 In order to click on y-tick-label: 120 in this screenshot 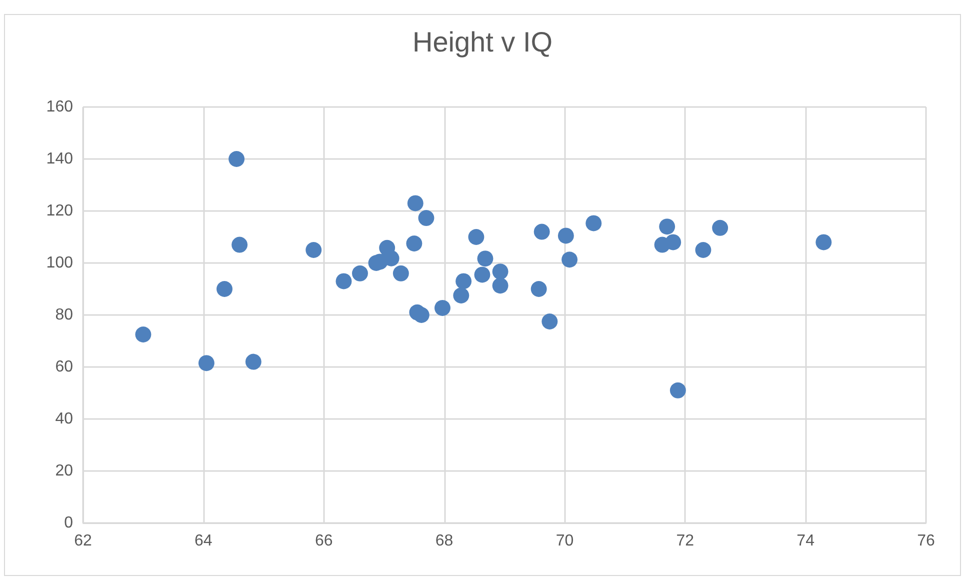, I will do `click(60, 211)`.